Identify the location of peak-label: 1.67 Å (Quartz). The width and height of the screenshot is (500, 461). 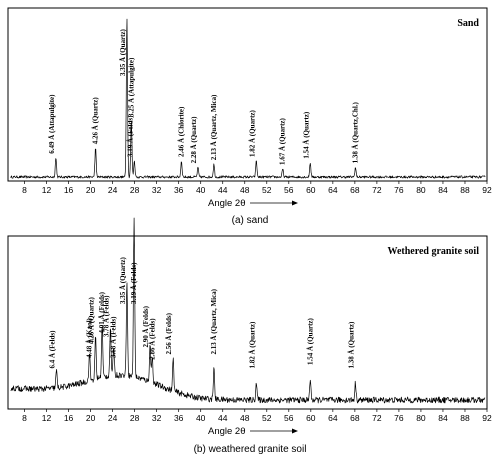
(283, 141).